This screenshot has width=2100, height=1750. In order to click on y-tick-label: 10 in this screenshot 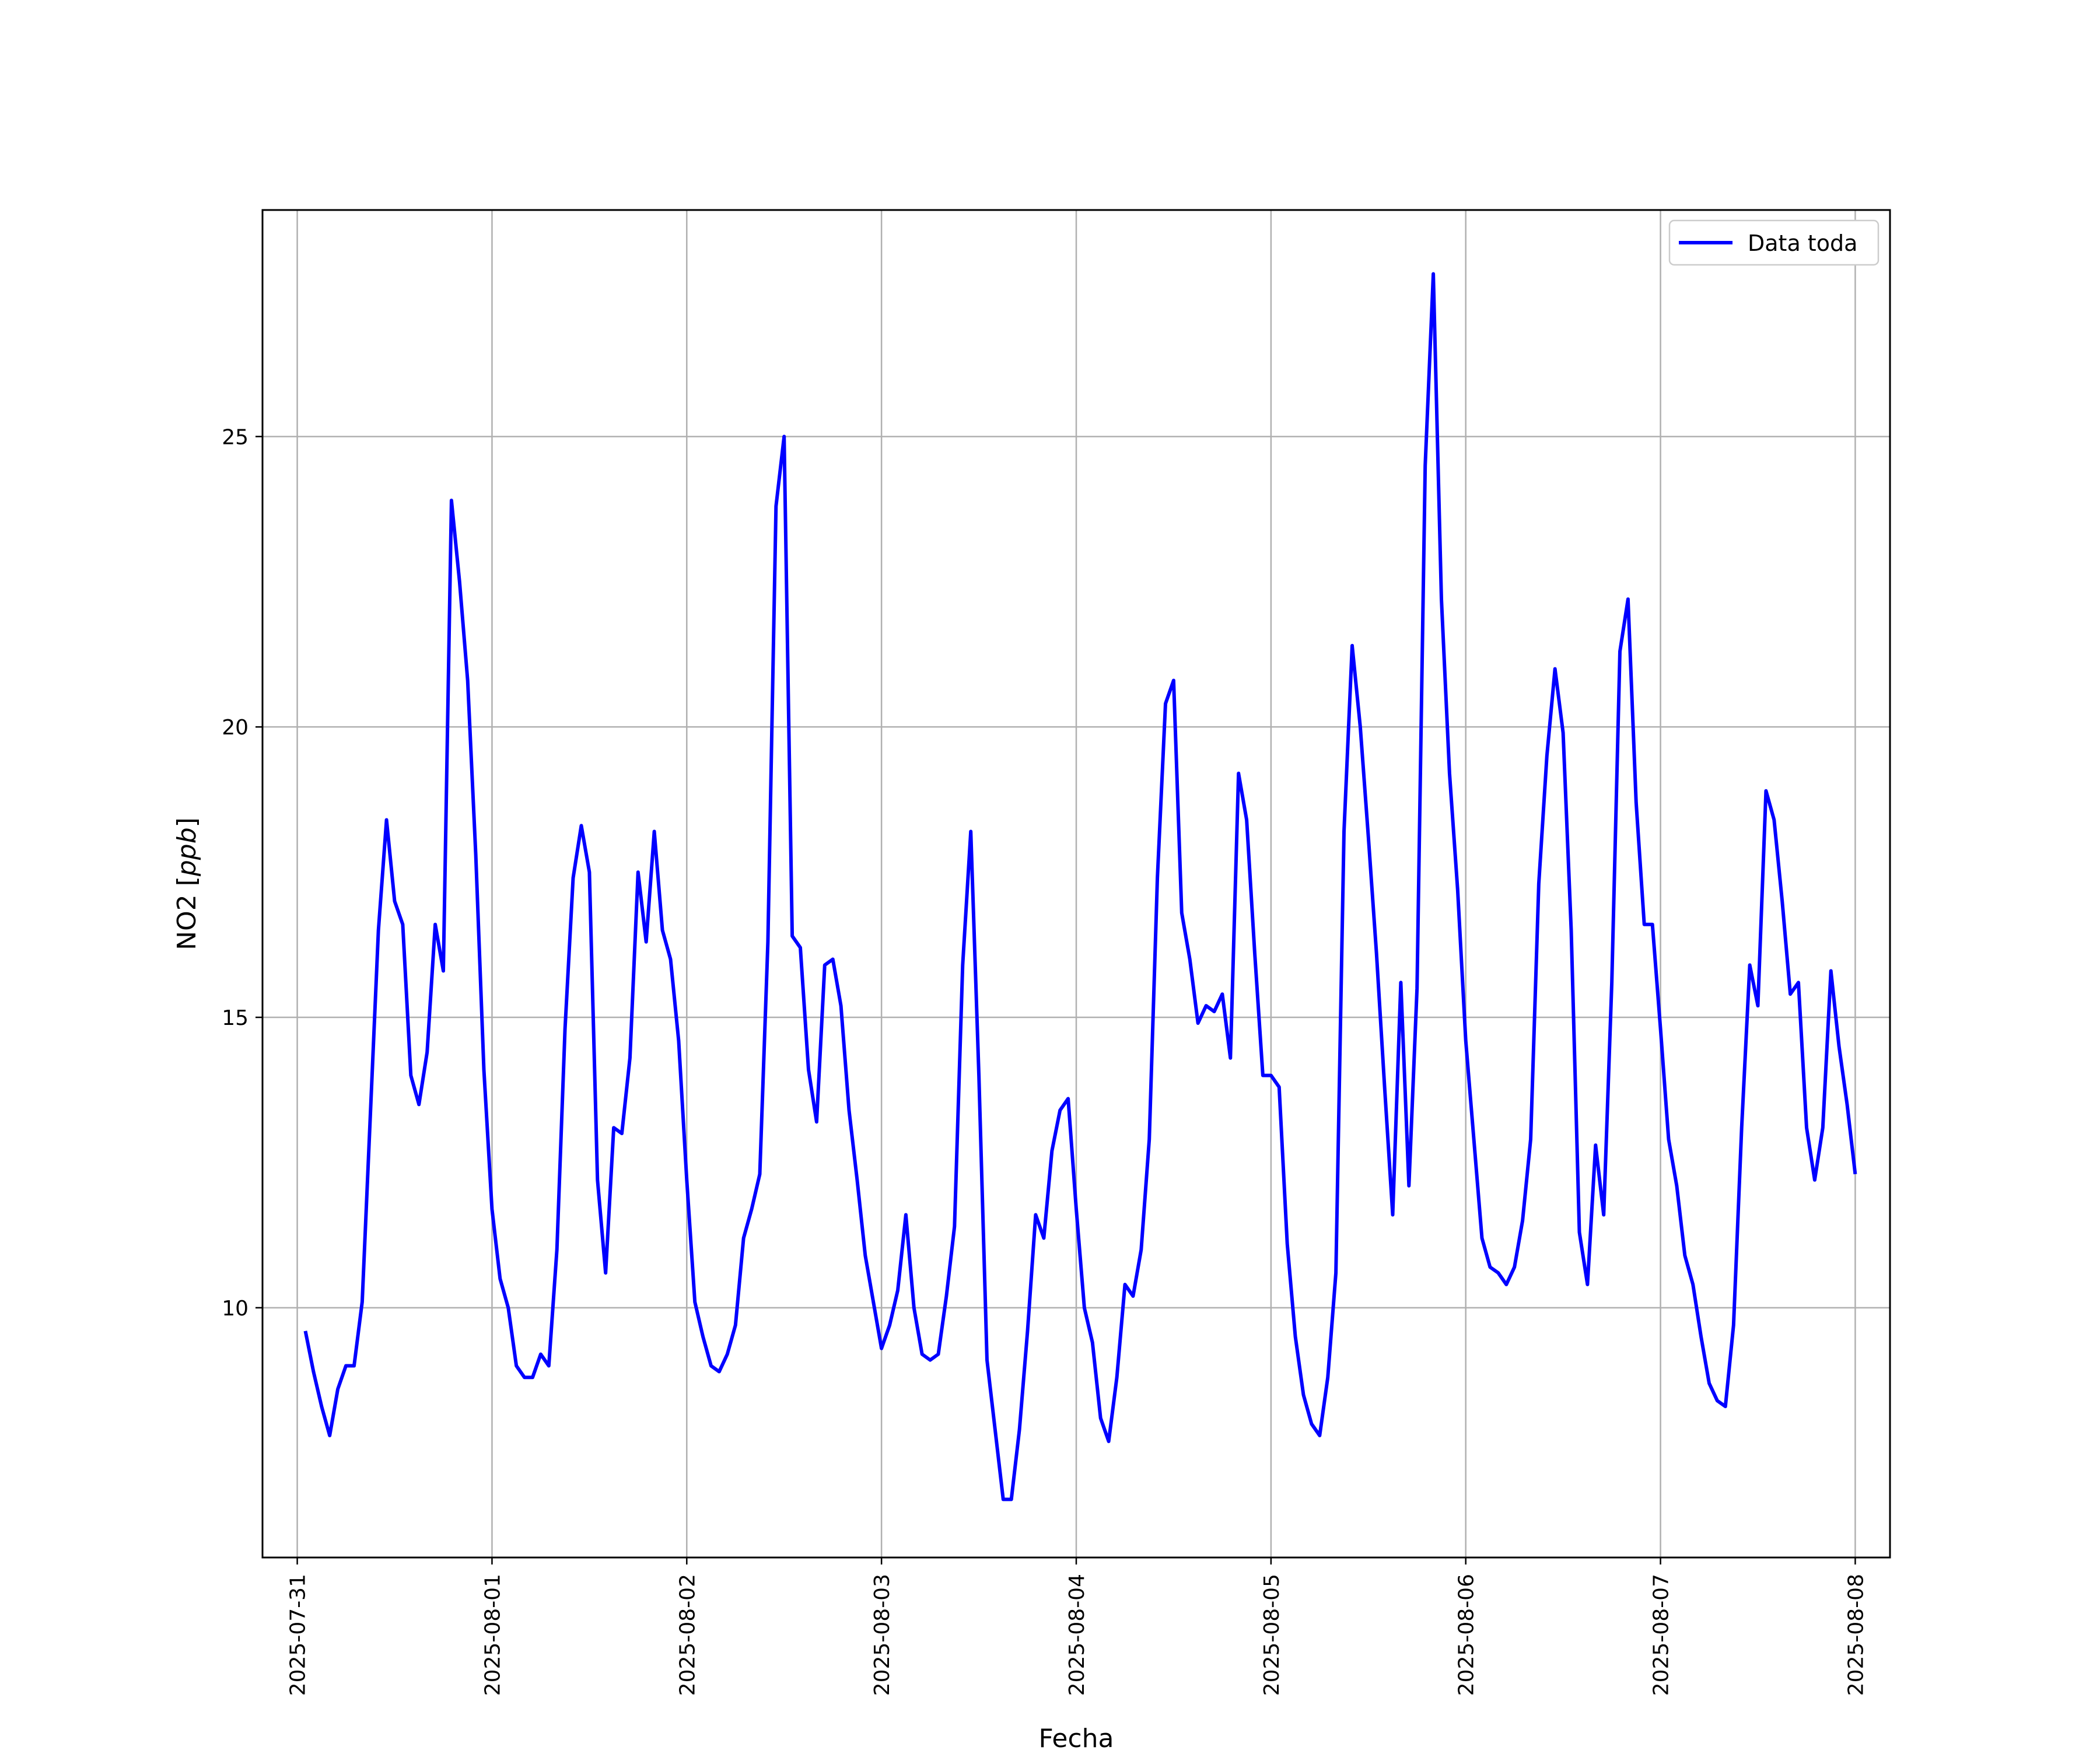, I will do `click(235, 1309)`.